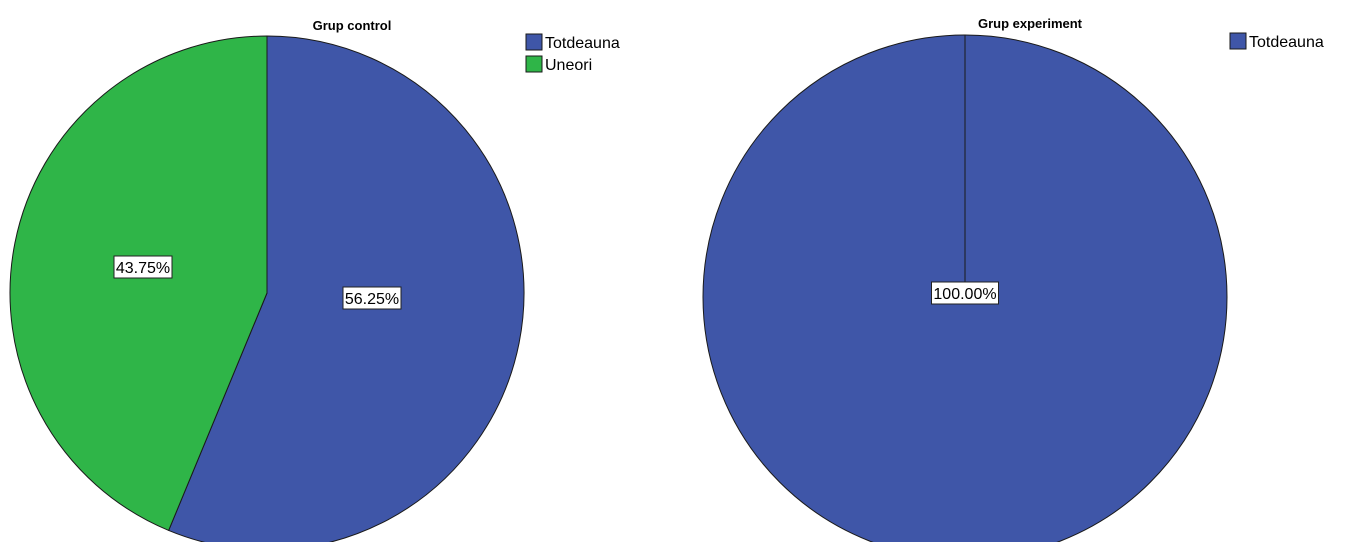 The height and width of the screenshot is (542, 1356). I want to click on data-label: 100.00%, so click(965, 293).